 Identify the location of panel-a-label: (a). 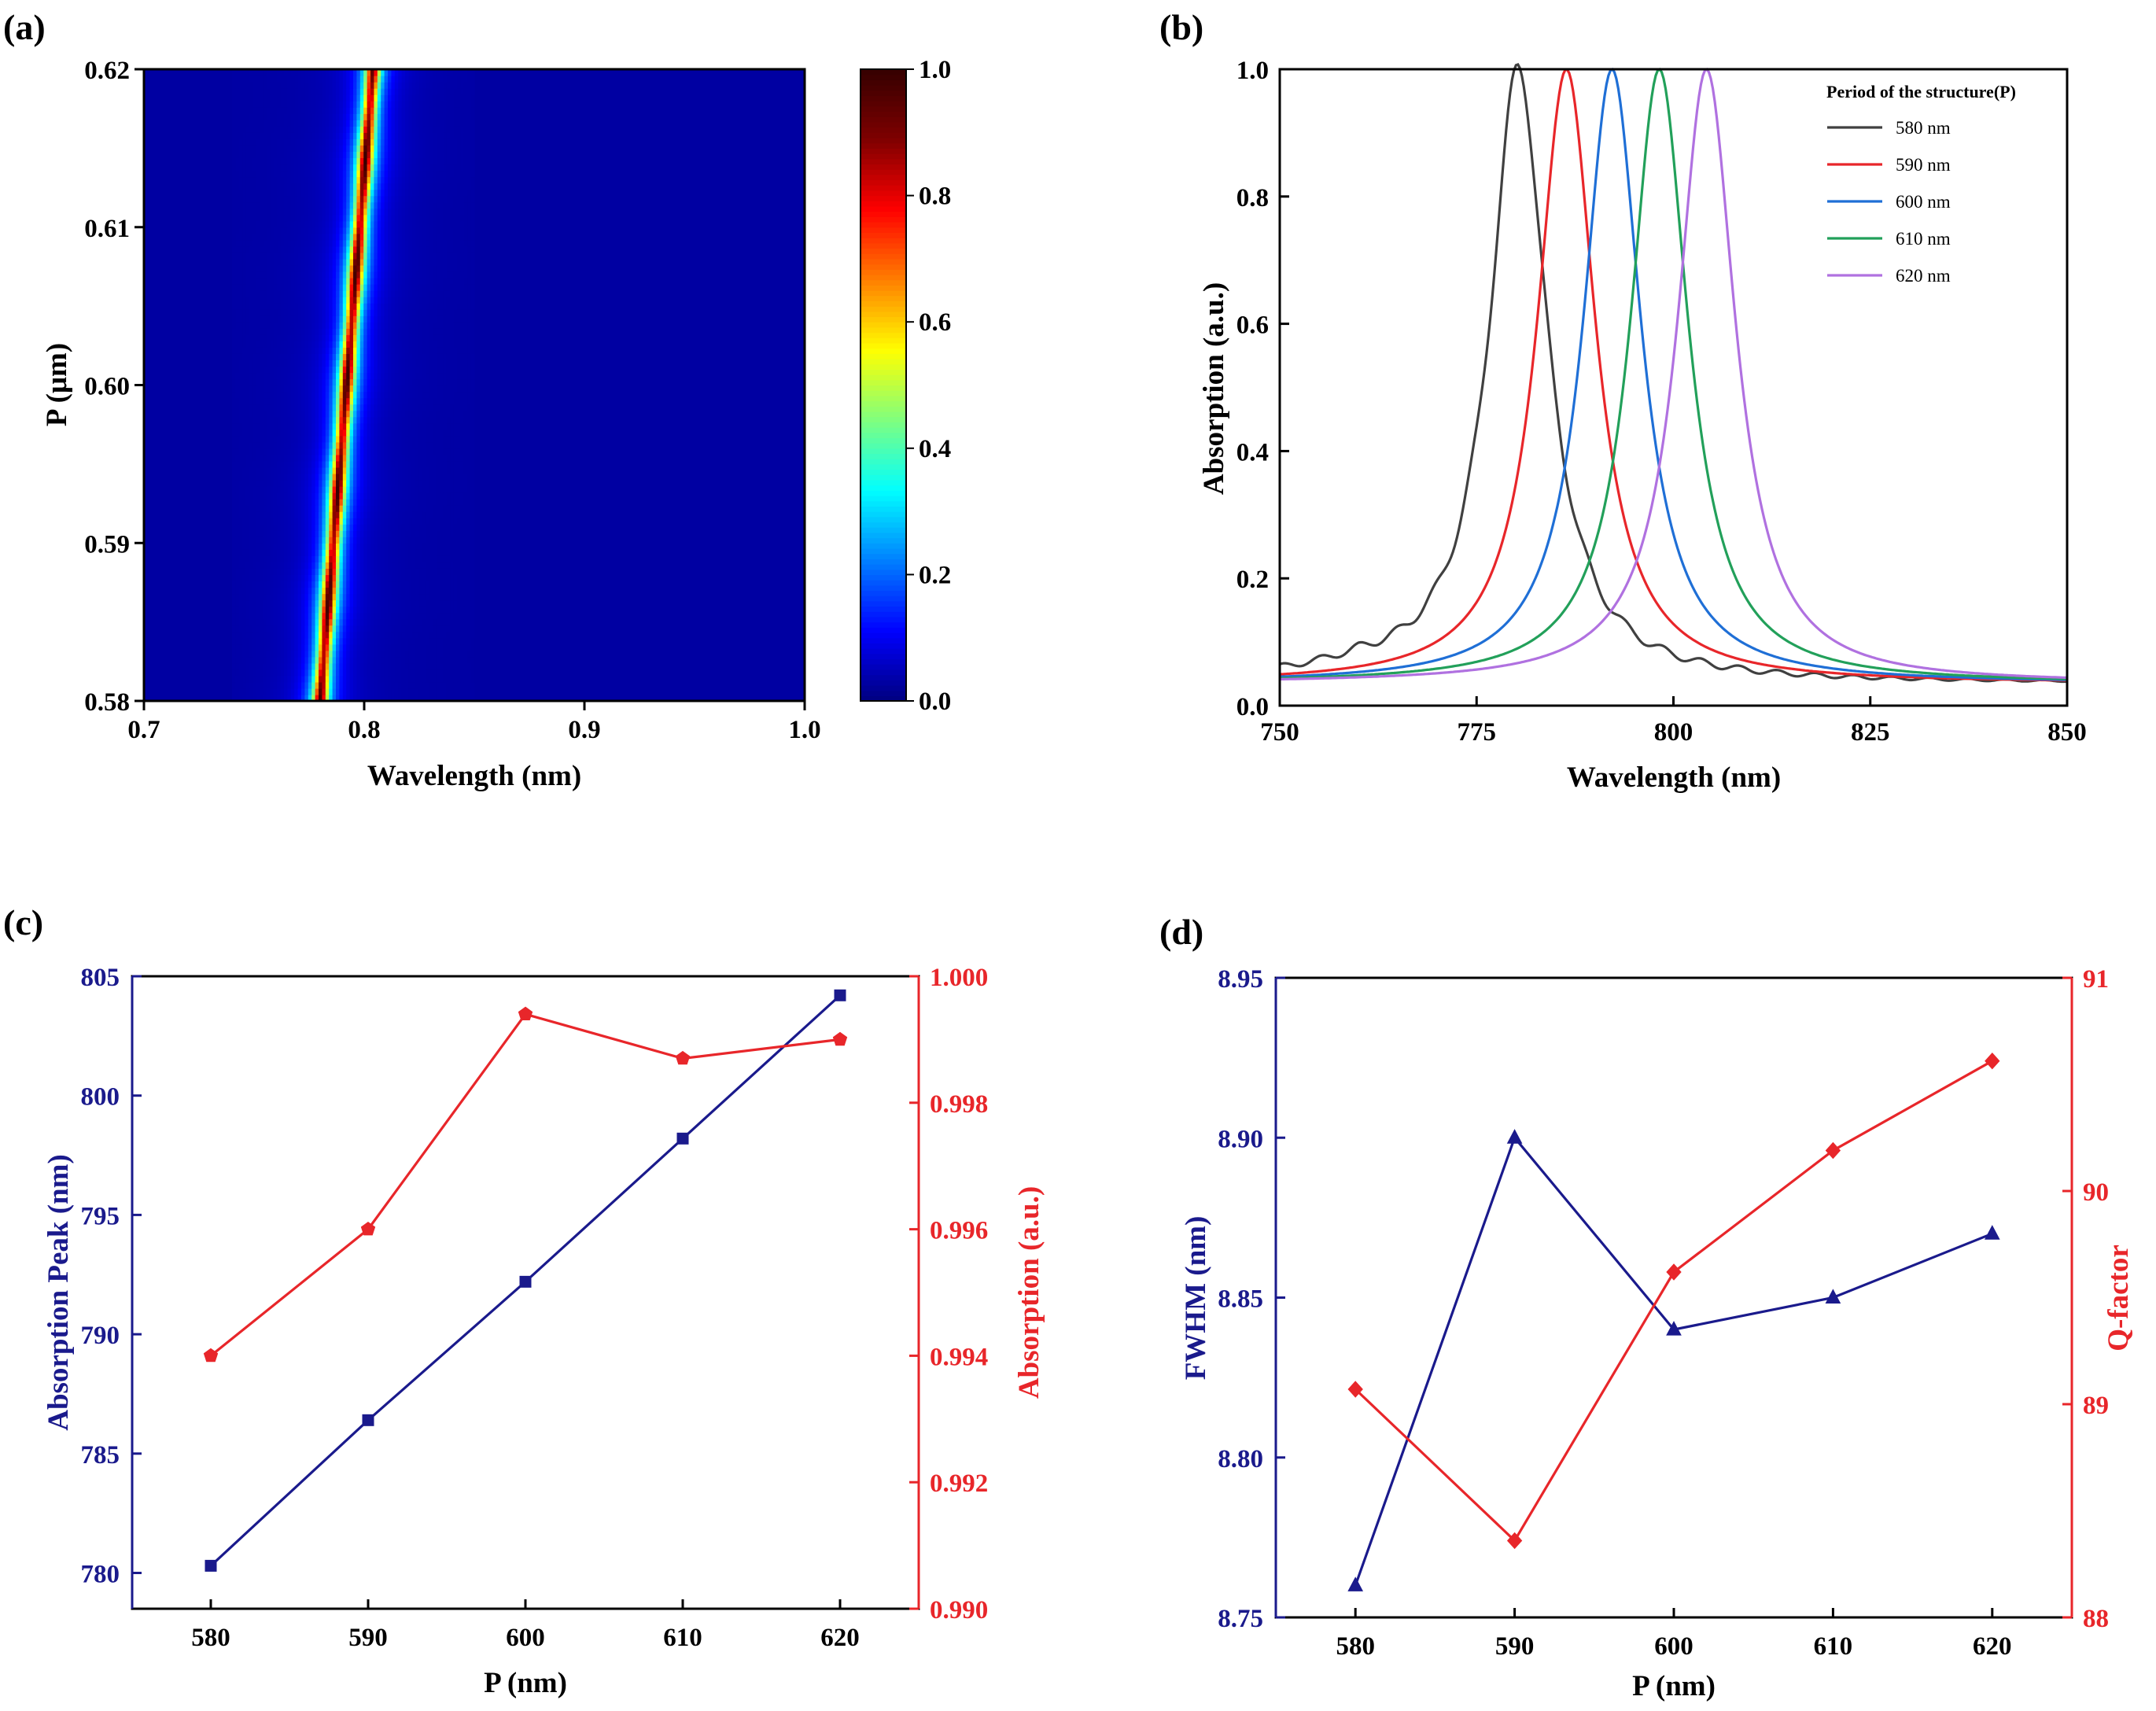
(24, 27).